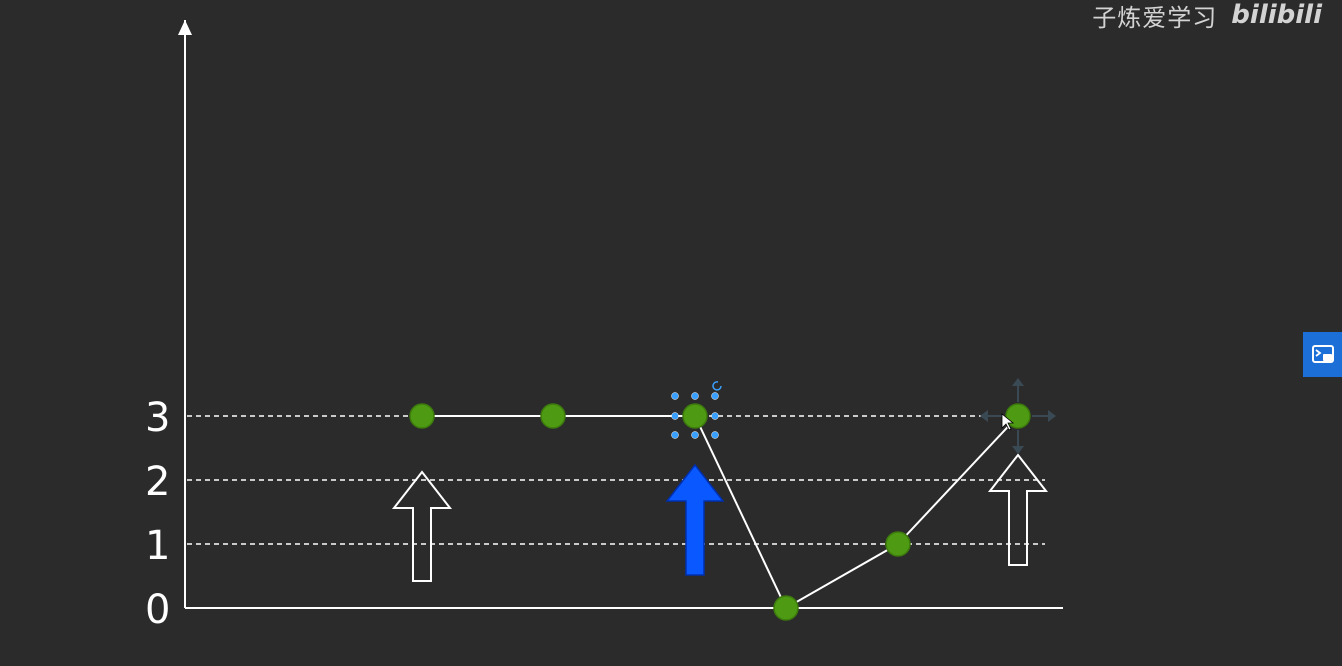 The image size is (1342, 666). What do you see at coordinates (717, 386) in the screenshot?
I see `rotate-handle-icon` at bounding box center [717, 386].